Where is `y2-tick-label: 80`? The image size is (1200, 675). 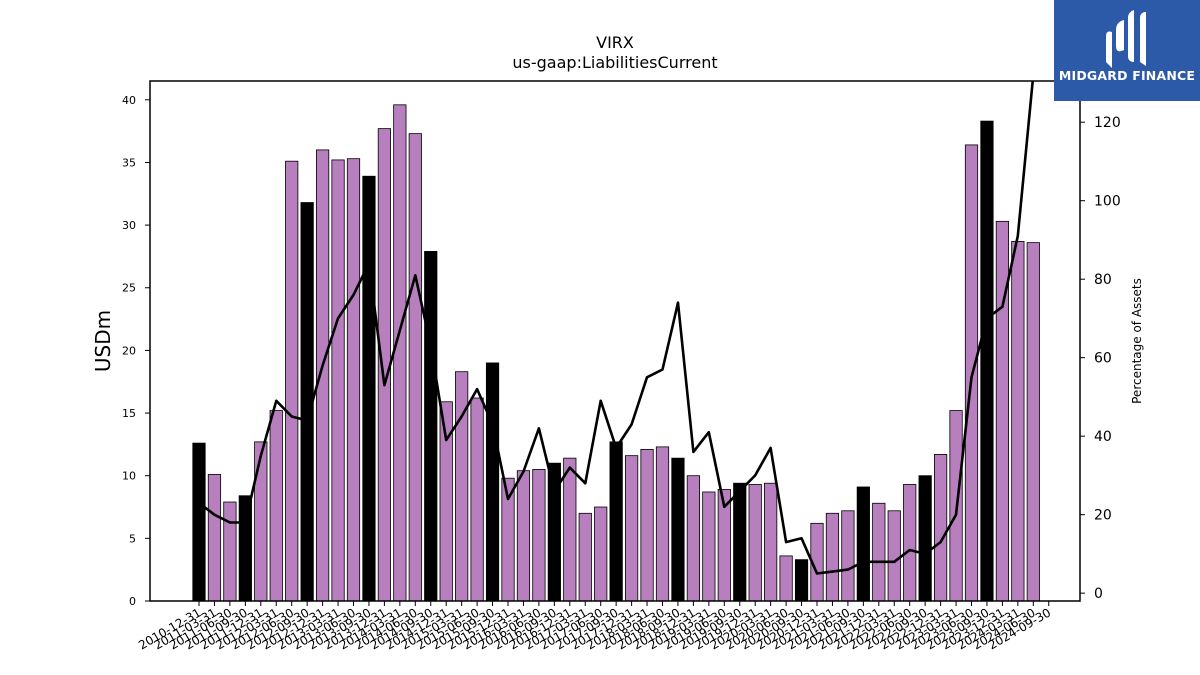
y2-tick-label: 80 is located at coordinates (1103, 280).